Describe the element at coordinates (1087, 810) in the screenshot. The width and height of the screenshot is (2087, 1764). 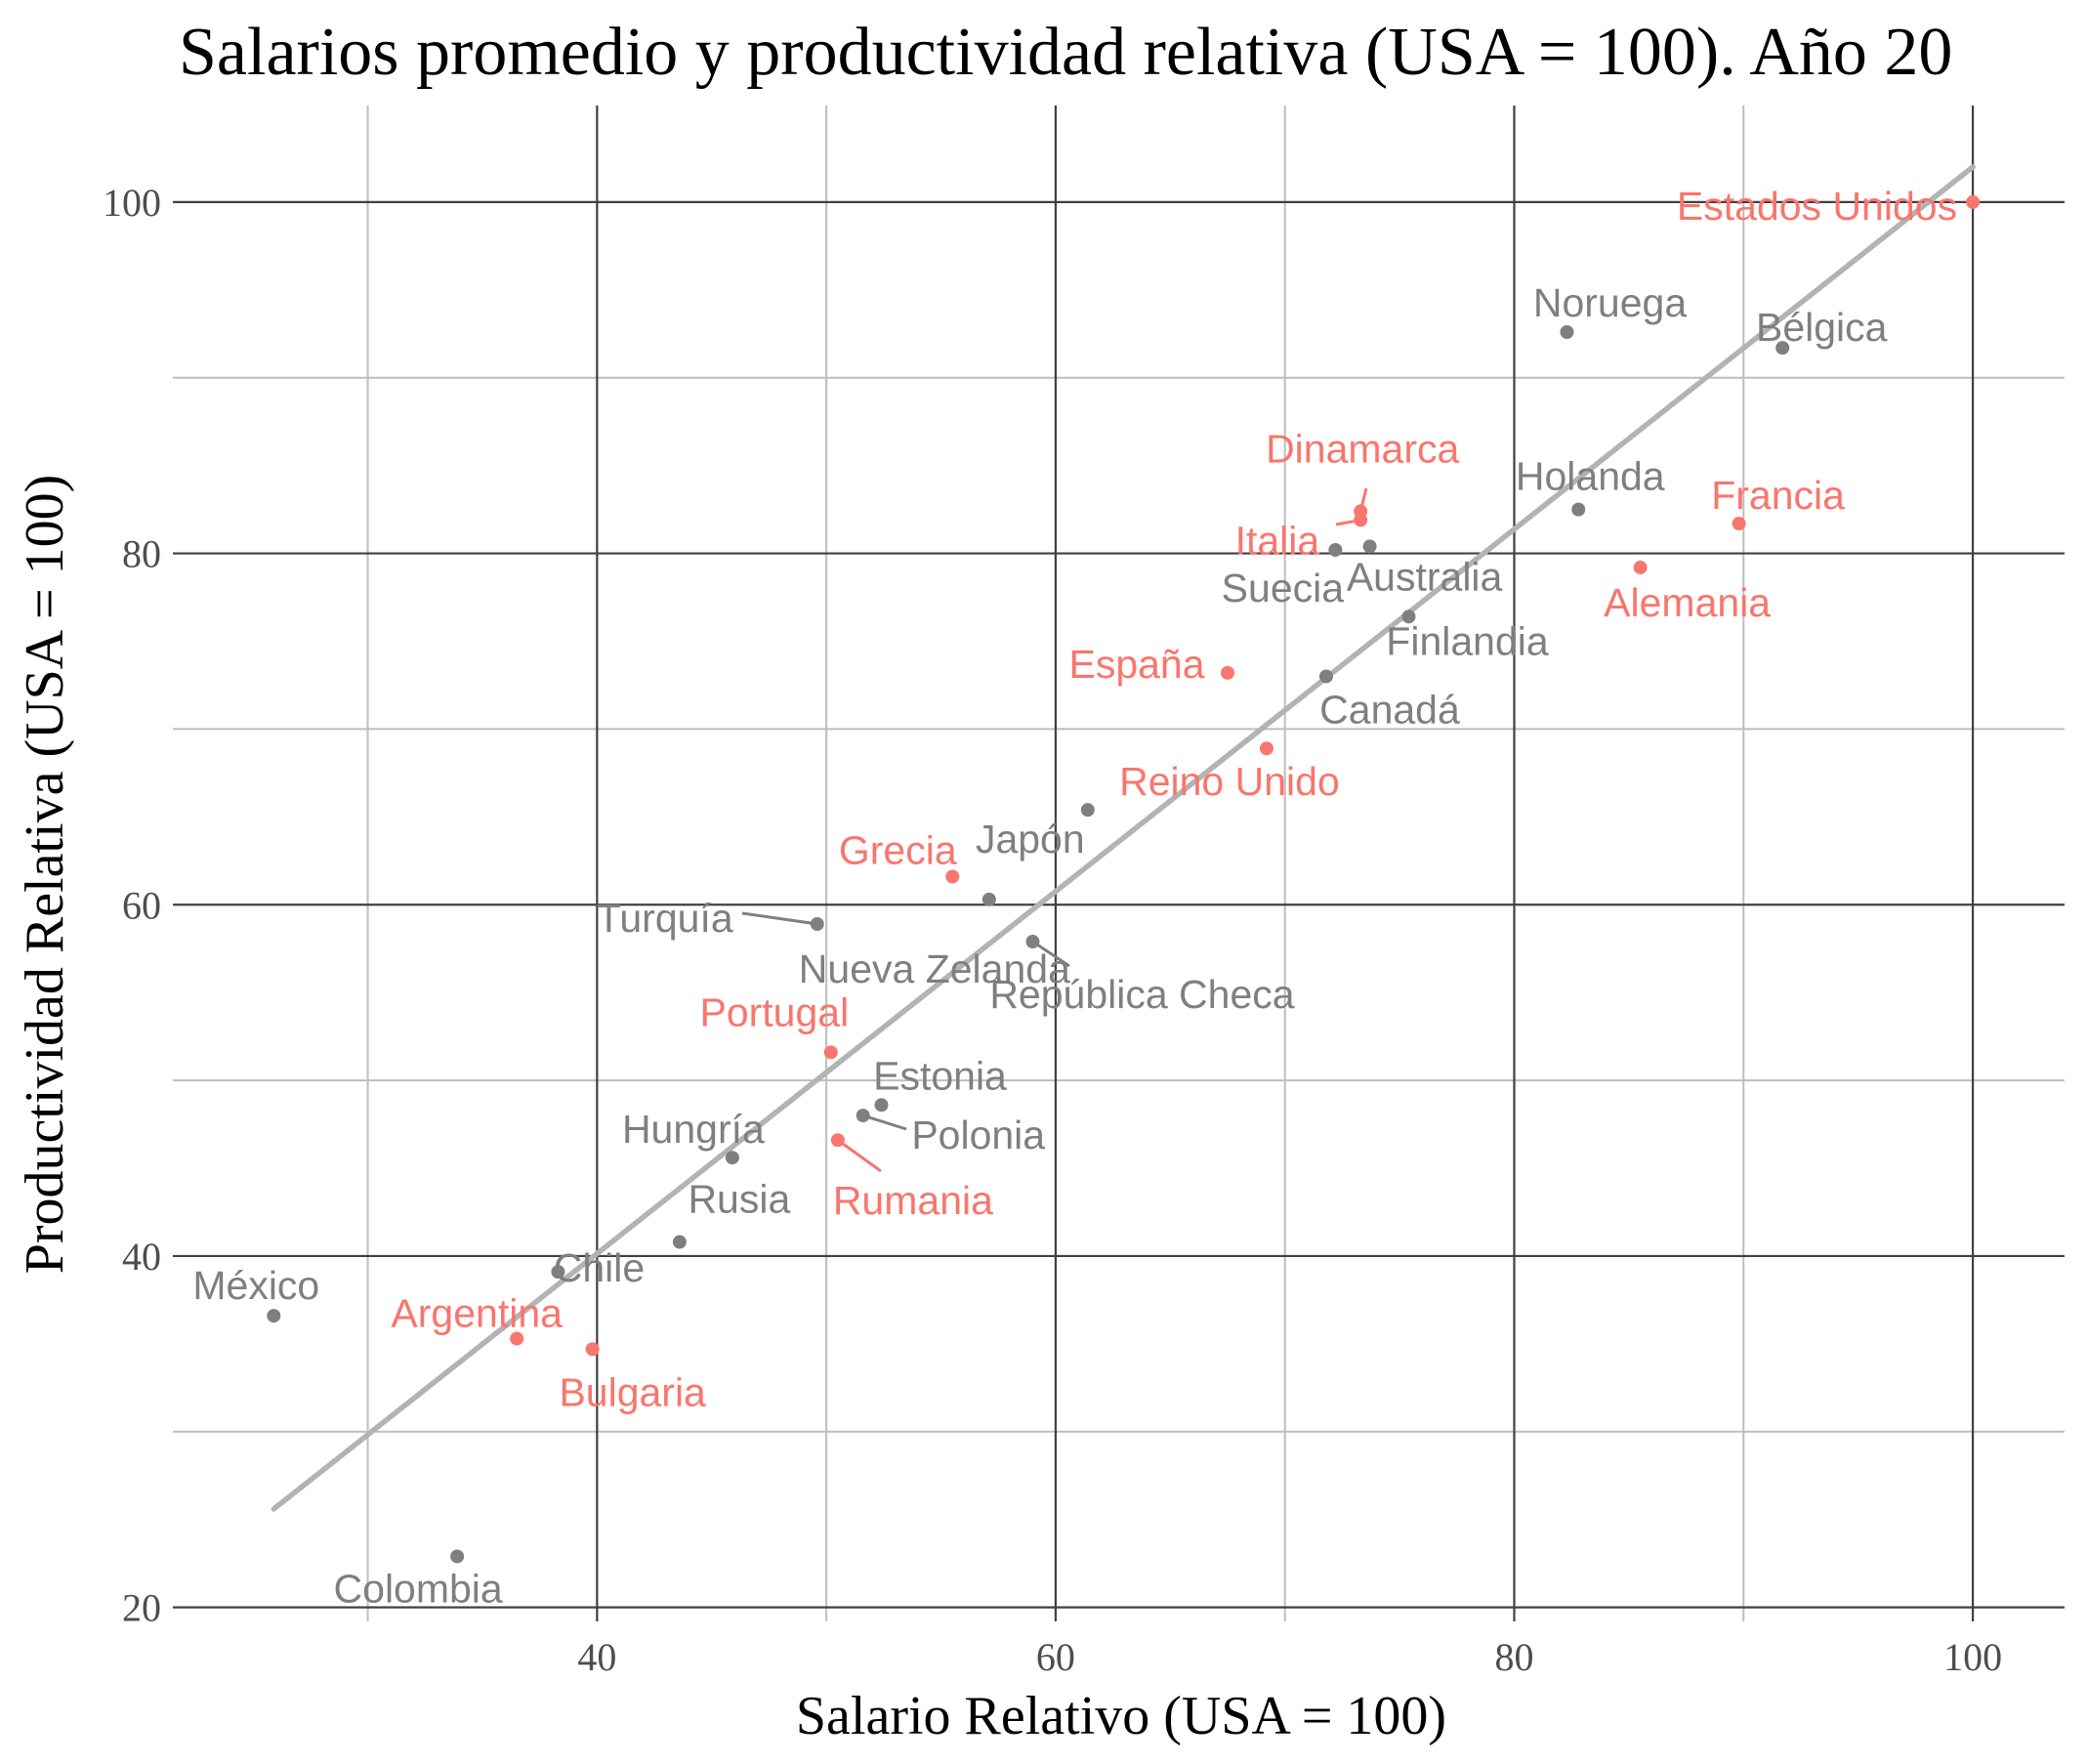
I see `point-japon` at that location.